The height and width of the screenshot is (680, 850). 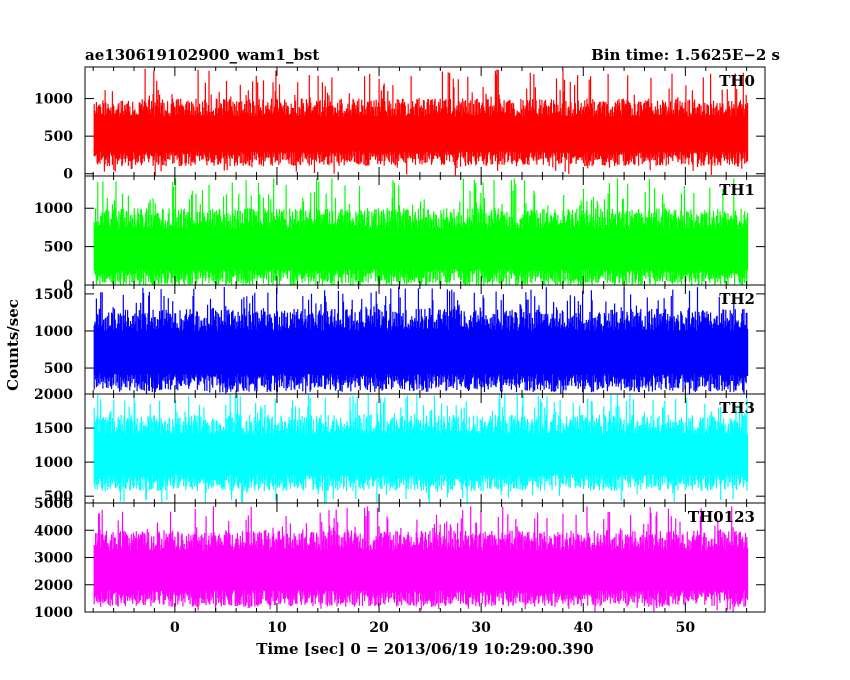 What do you see at coordinates (277, 628) in the screenshot?
I see `x-tick-label: 10` at bounding box center [277, 628].